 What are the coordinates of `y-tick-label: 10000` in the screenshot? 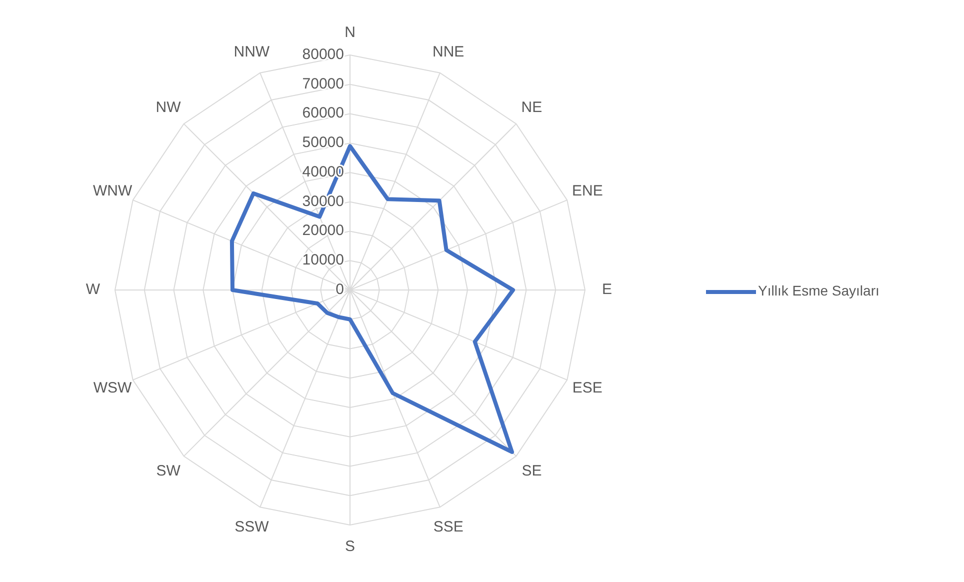 It's located at (323, 260).